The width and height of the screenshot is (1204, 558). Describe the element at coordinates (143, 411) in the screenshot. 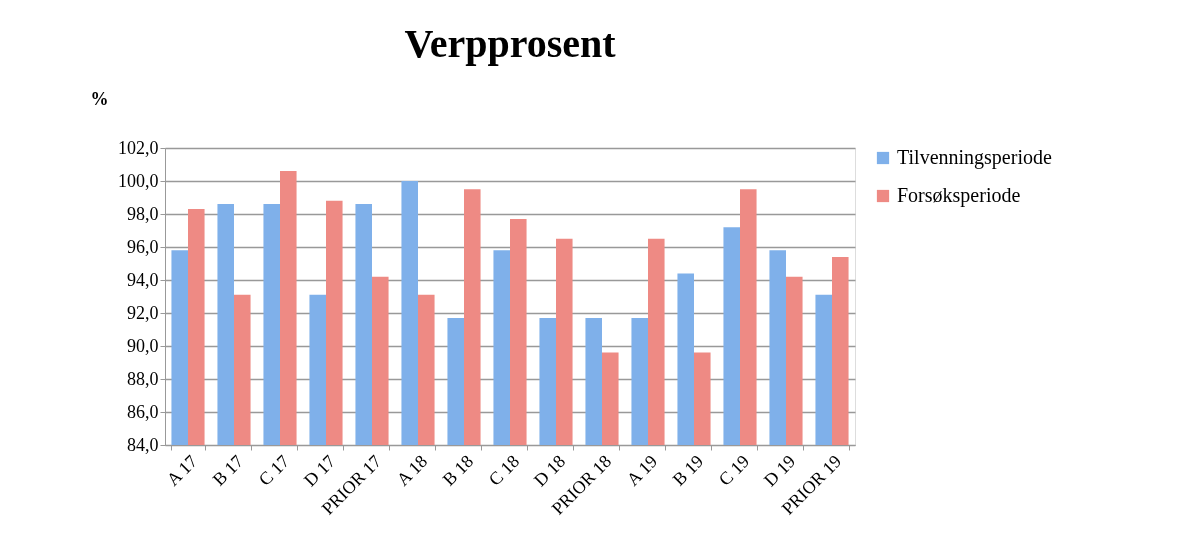

I see `y-tick-label: 86,0` at that location.